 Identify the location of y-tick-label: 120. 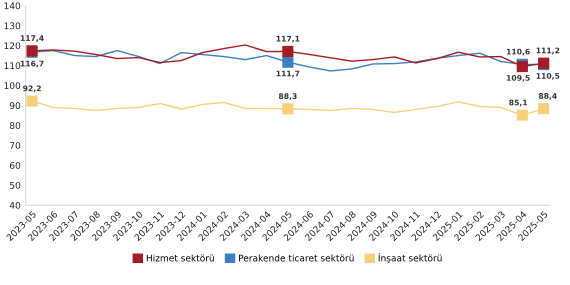
(12, 46).